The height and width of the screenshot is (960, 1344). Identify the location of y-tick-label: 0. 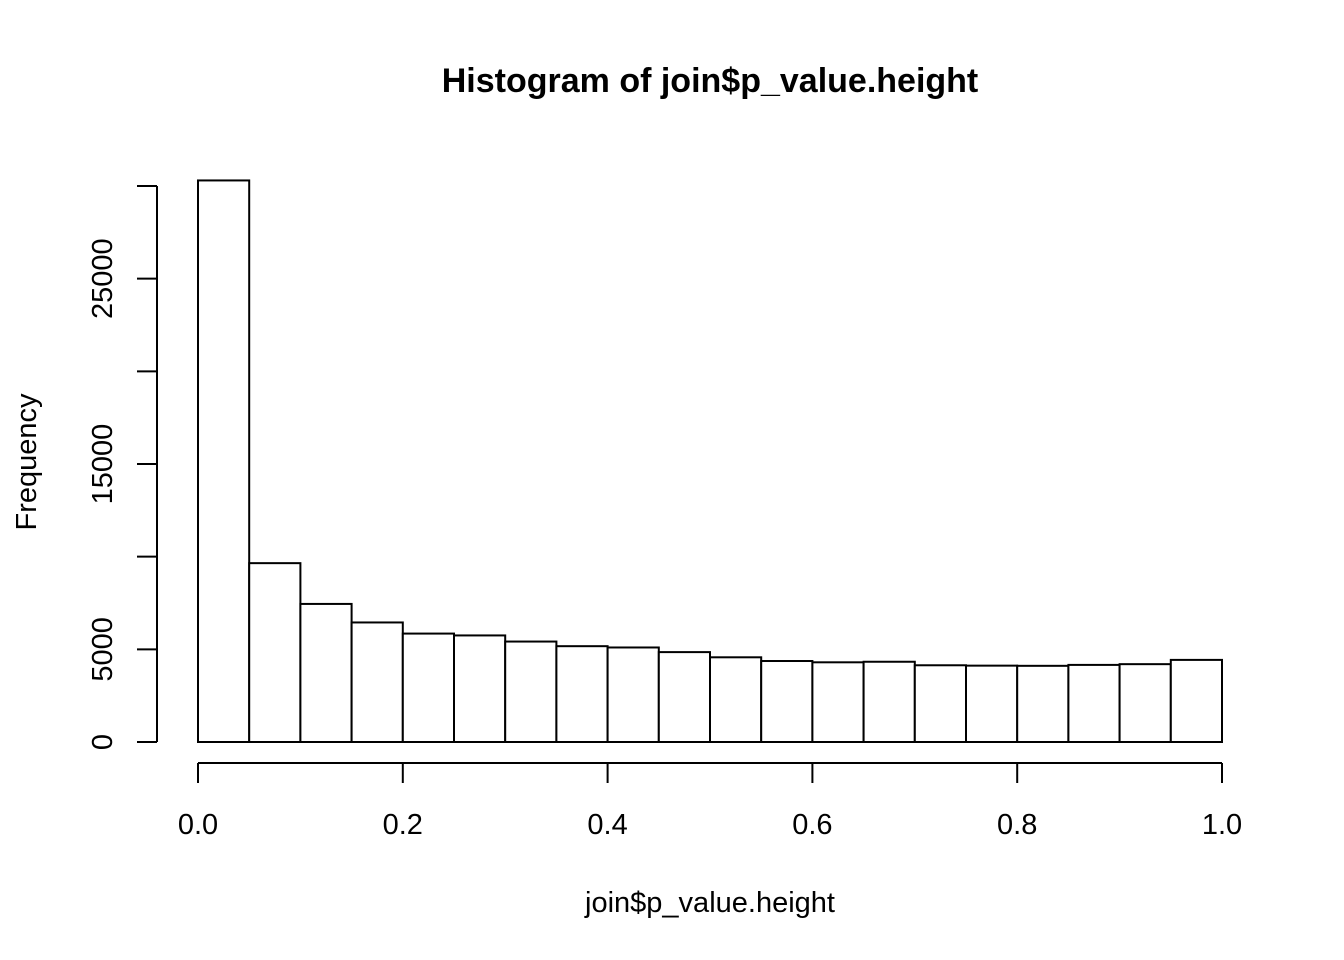
(103, 742).